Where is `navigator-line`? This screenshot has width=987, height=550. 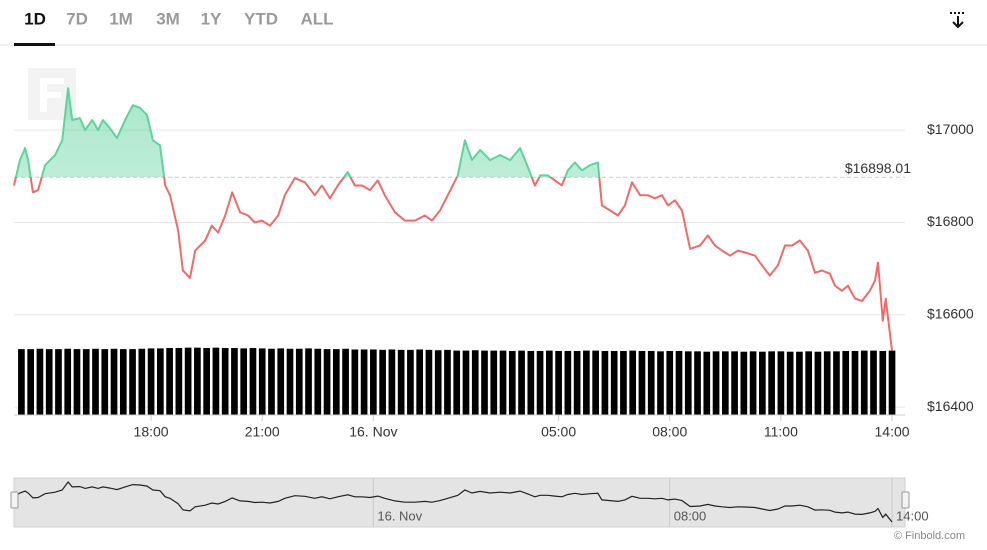 navigator-line is located at coordinates (453, 502).